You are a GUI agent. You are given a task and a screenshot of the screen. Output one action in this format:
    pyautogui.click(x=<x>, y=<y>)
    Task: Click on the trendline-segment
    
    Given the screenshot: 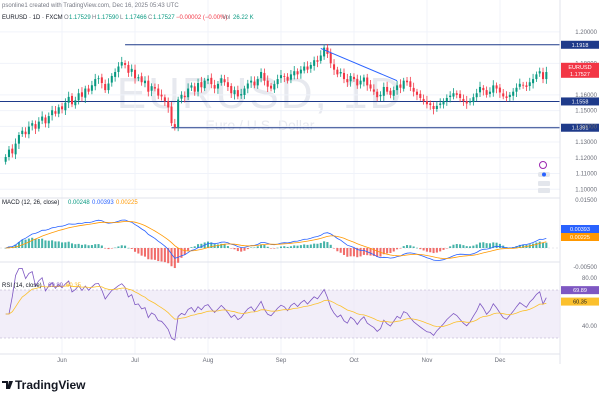 What is the action you would take?
    pyautogui.click(x=359, y=64)
    